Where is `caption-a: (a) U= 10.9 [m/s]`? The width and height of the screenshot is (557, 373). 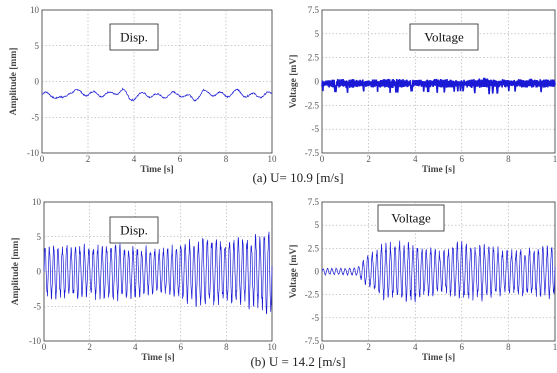 caption-a: (a) U= 10.9 [m/s] is located at coordinates (297, 177).